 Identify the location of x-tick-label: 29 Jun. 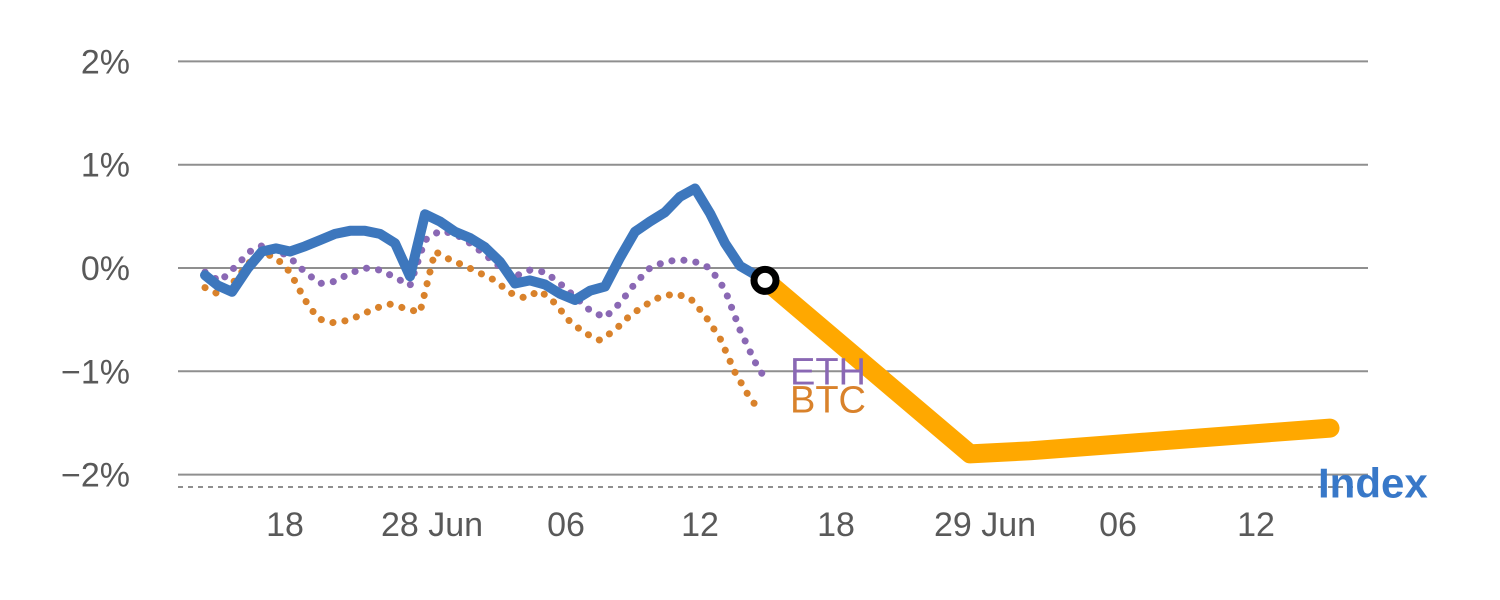
(985, 525).